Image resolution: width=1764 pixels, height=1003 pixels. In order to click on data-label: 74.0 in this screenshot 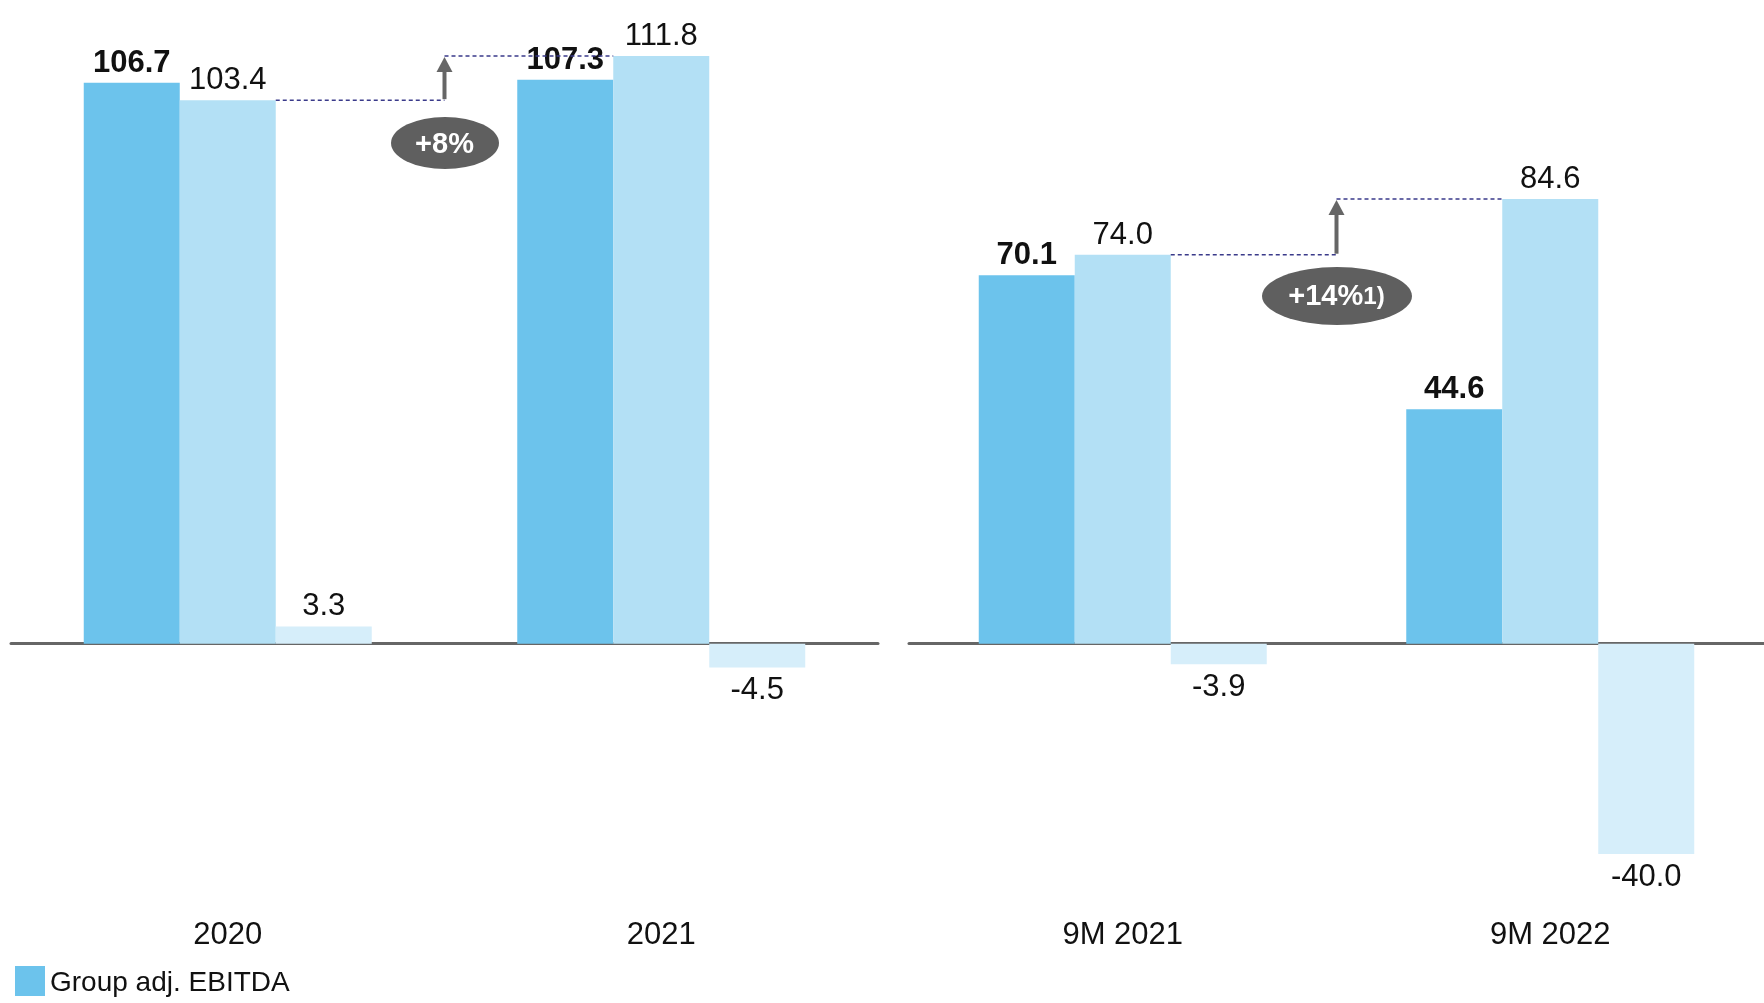, I will do `click(1122, 233)`.